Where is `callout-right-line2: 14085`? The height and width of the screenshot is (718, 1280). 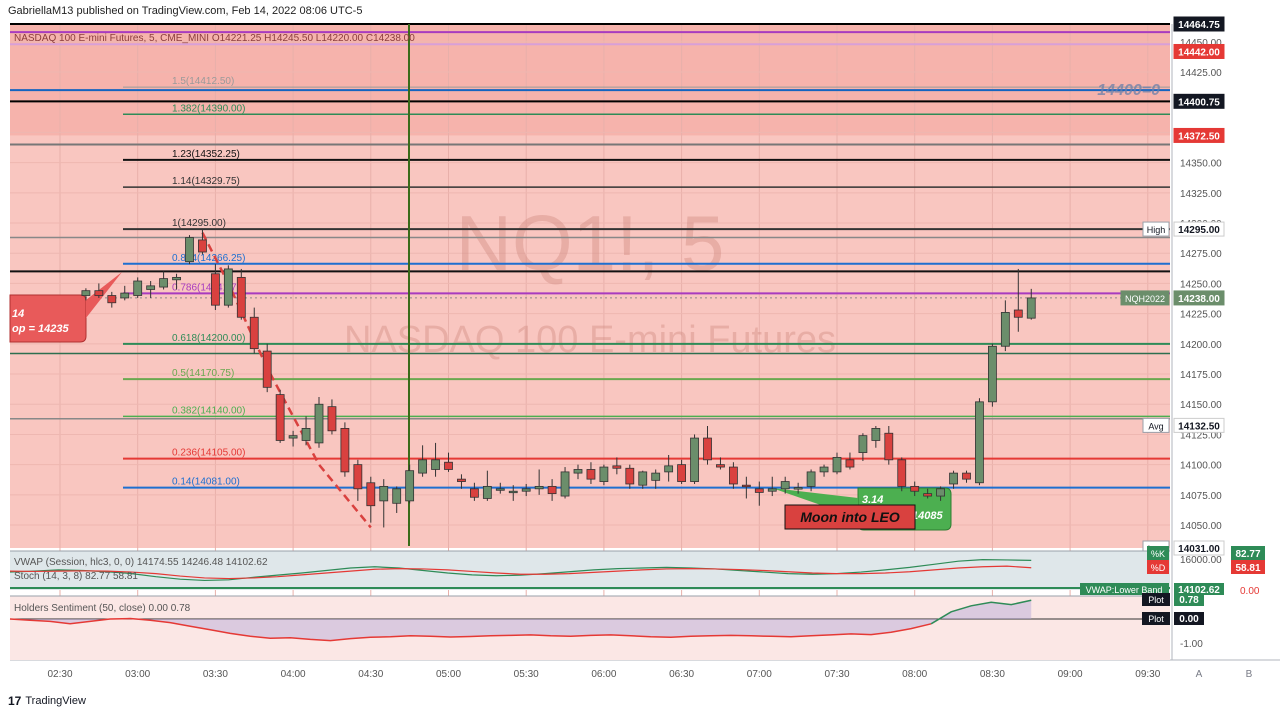
callout-right-line2: 14085 is located at coordinates (927, 516).